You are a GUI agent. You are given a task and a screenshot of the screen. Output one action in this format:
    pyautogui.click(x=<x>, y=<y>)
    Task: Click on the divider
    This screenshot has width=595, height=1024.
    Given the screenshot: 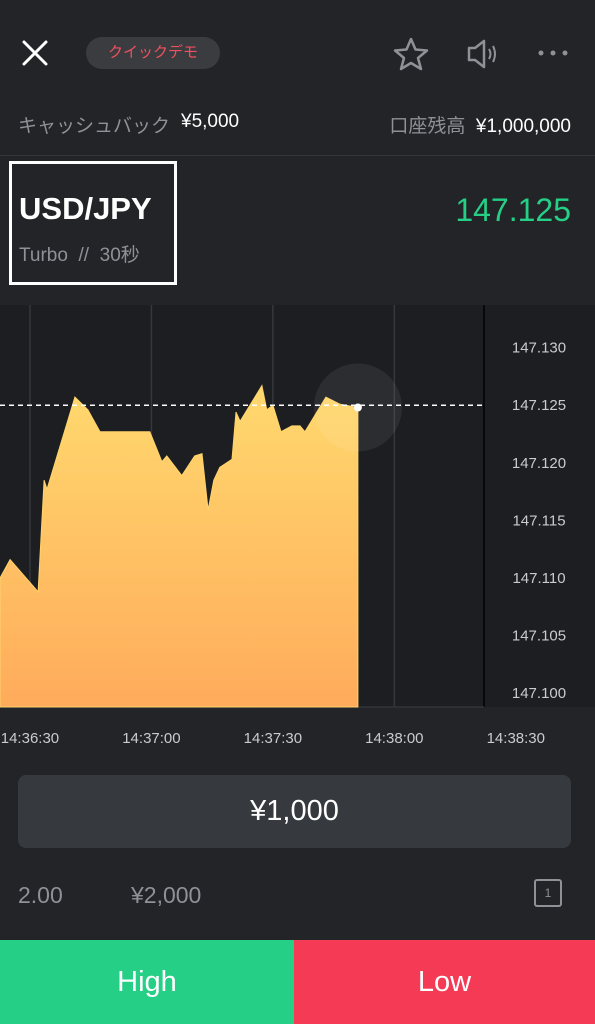 What is the action you would take?
    pyautogui.click(x=297, y=155)
    